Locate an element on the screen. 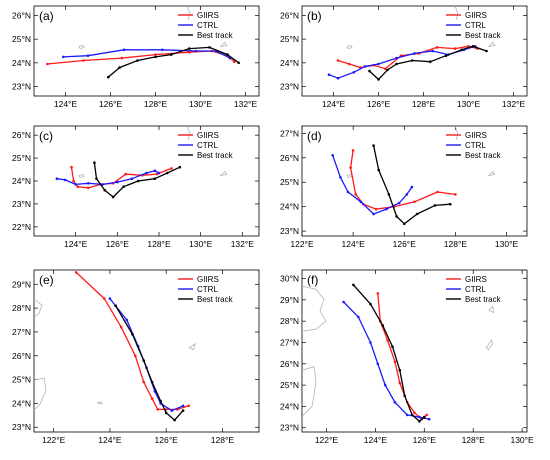 Image resolution: width=550 pixels, height=460 pixels. panel-label: (b) is located at coordinates (314, 16).